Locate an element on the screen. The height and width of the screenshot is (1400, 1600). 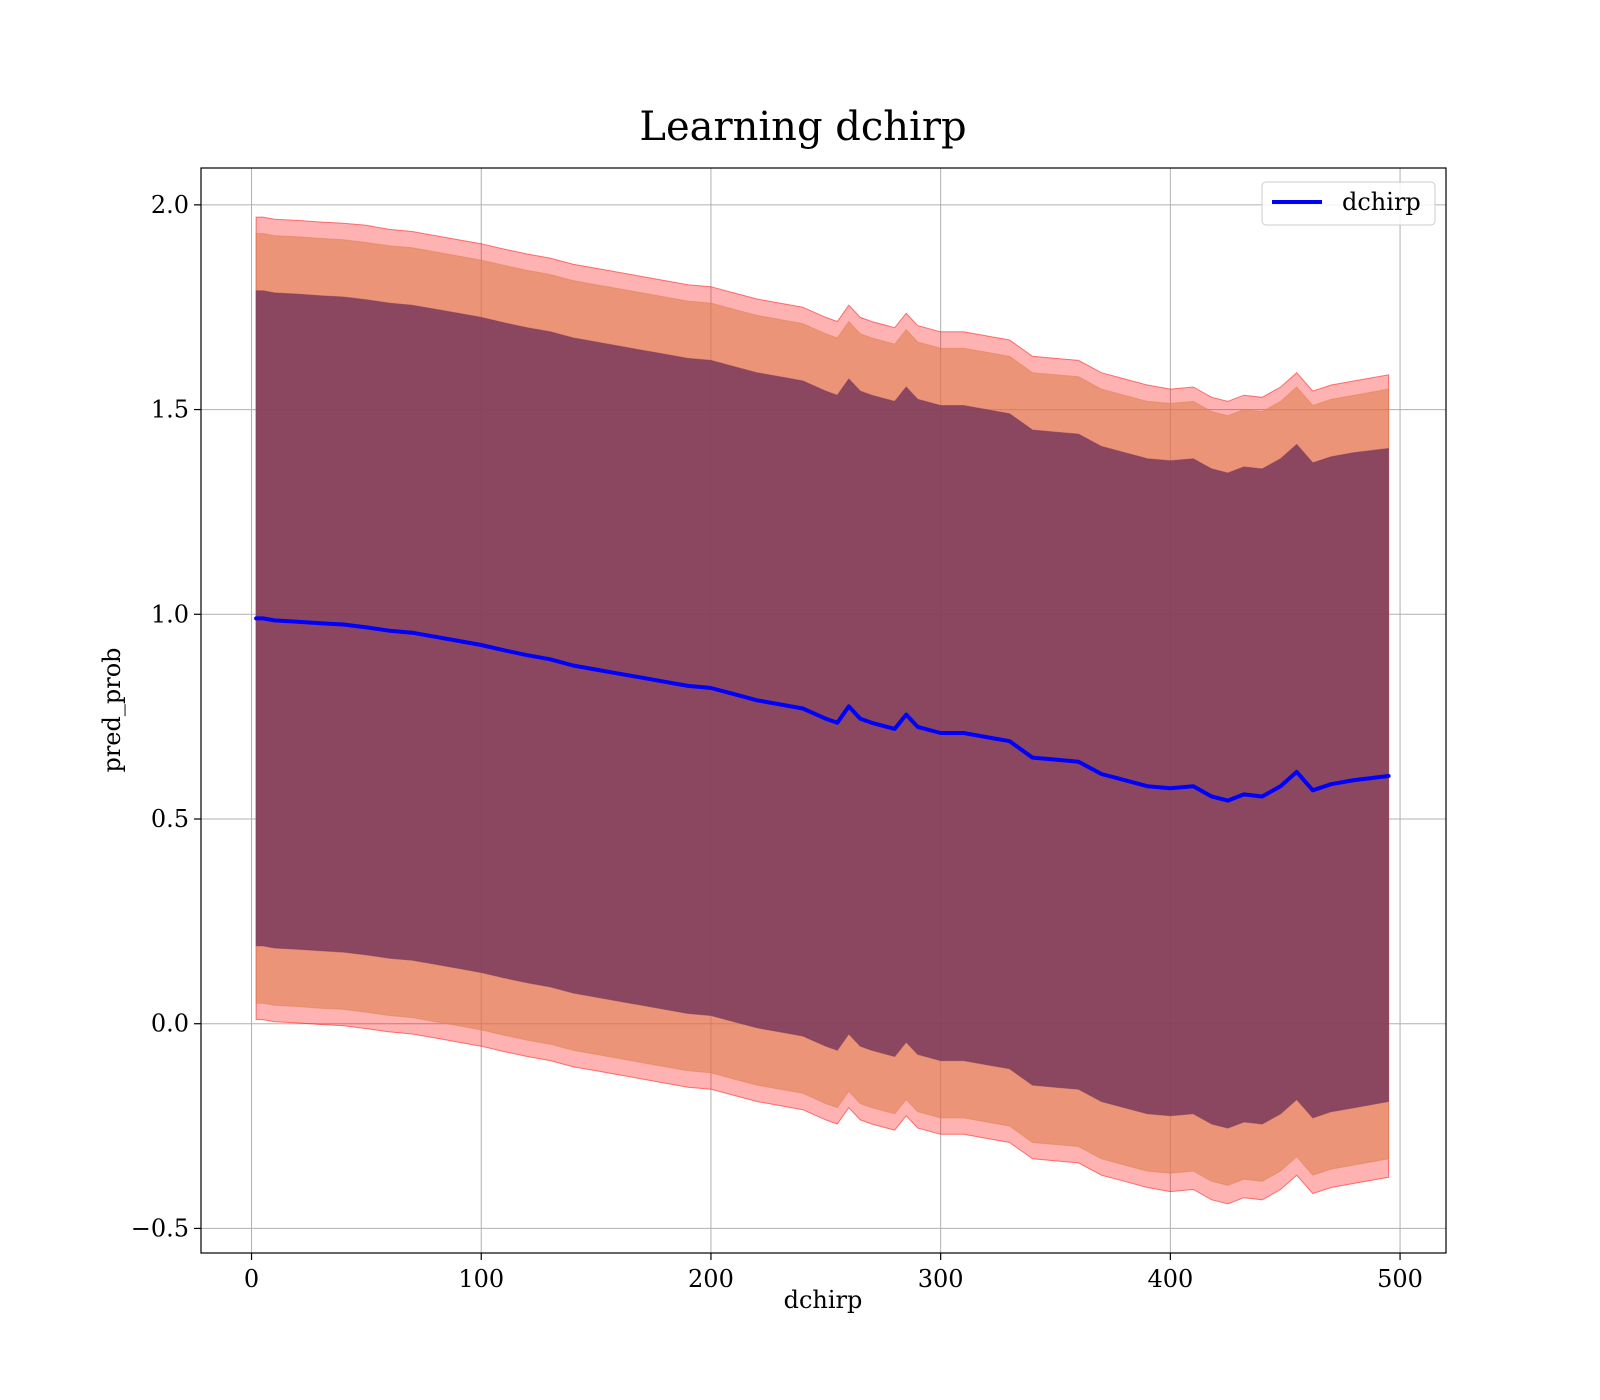
x-tick-label-2: 200 is located at coordinates (711, 1279).